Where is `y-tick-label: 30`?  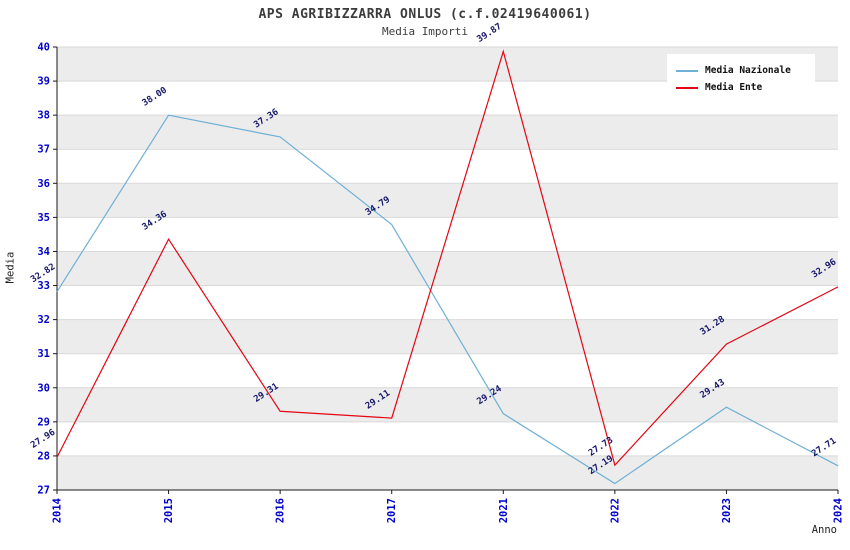 y-tick-label: 30 is located at coordinates (43, 388).